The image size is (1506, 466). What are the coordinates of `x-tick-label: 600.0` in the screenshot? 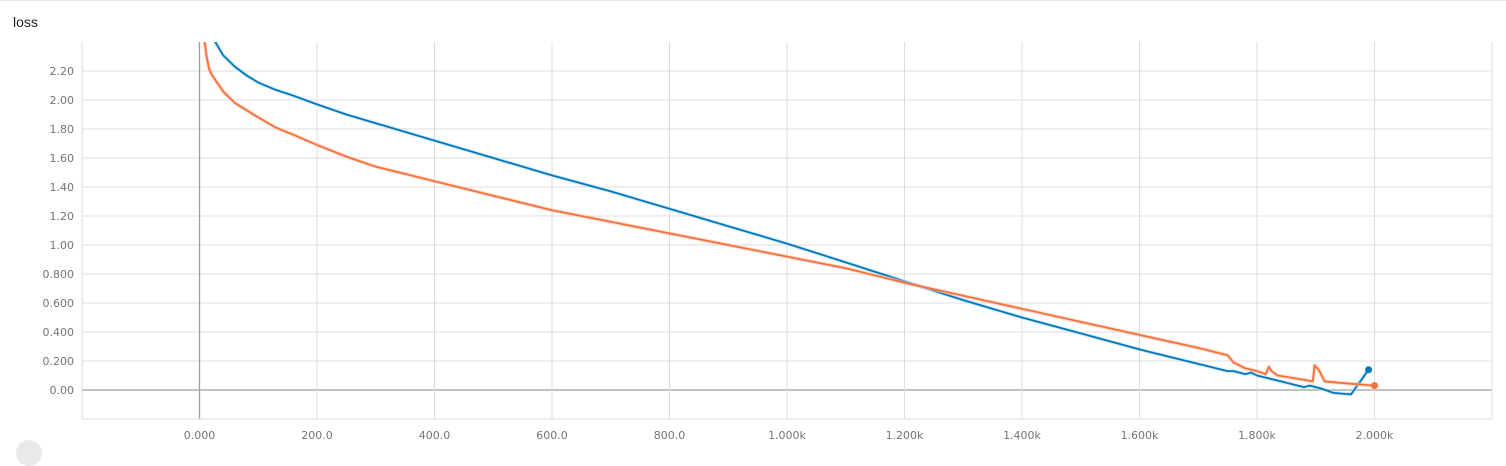 It's located at (552, 435).